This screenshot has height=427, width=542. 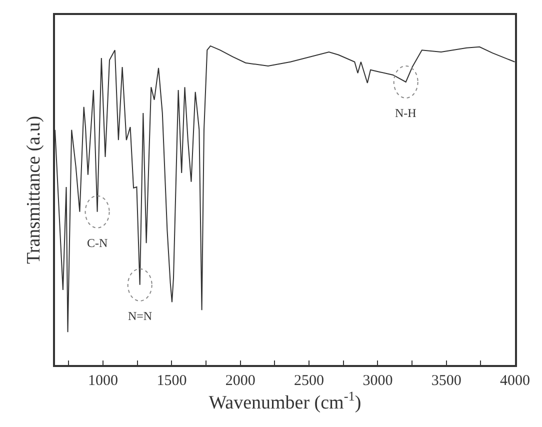 What do you see at coordinates (240, 380) in the screenshot?
I see `x-tick-label: 2000` at bounding box center [240, 380].